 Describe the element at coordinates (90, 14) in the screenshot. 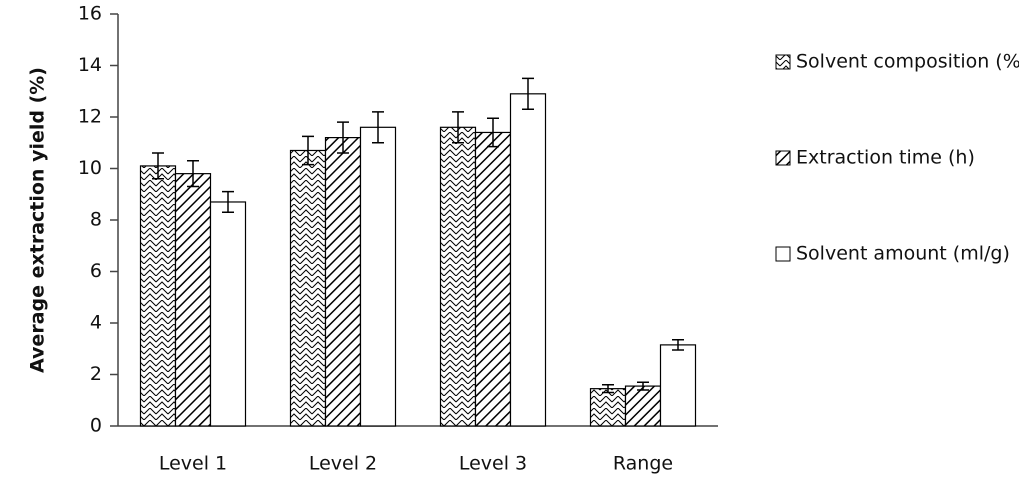

I see `y-tick-label: 16` at that location.